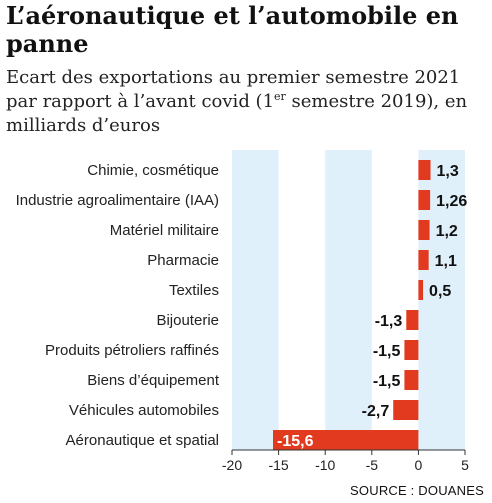 This screenshot has height=503, width=492. I want to click on value-label-4: 0,5, so click(440, 291).